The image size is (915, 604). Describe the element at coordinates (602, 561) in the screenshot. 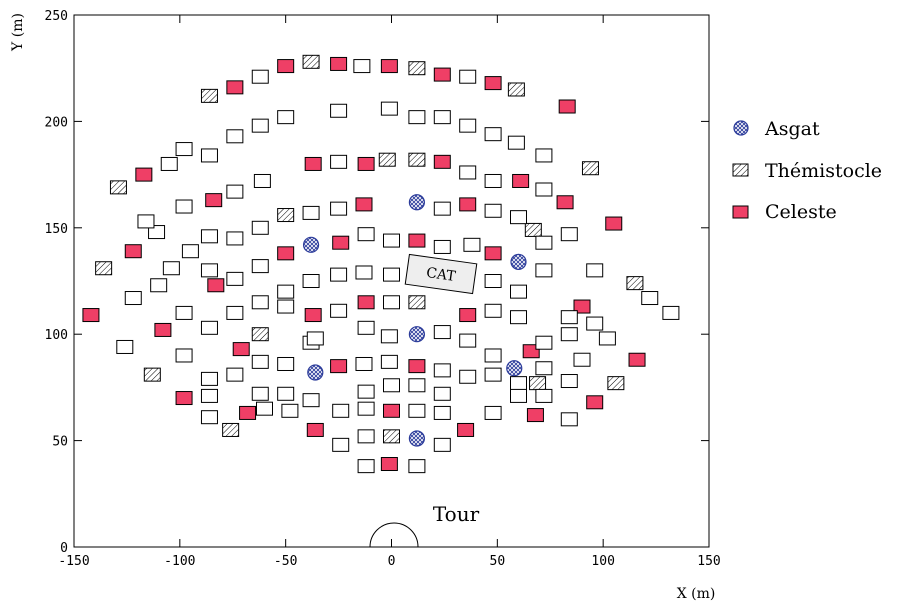

I see `x-tick-label: 100` at that location.